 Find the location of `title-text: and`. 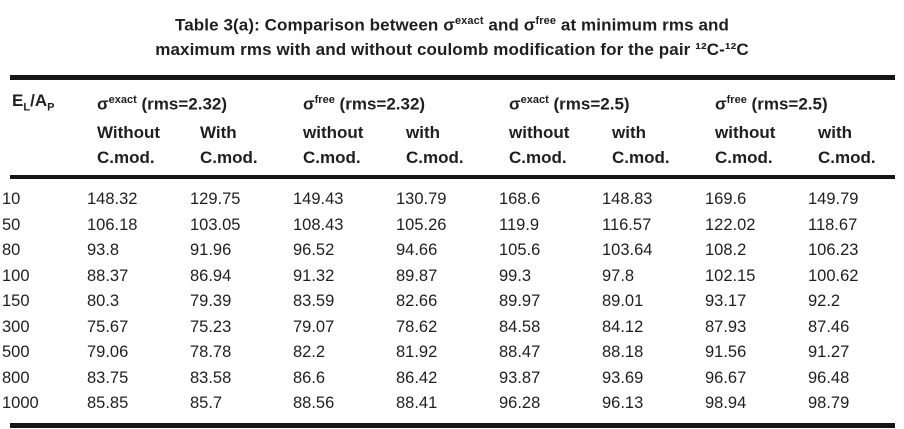

title-text: and is located at coordinates (503, 25).